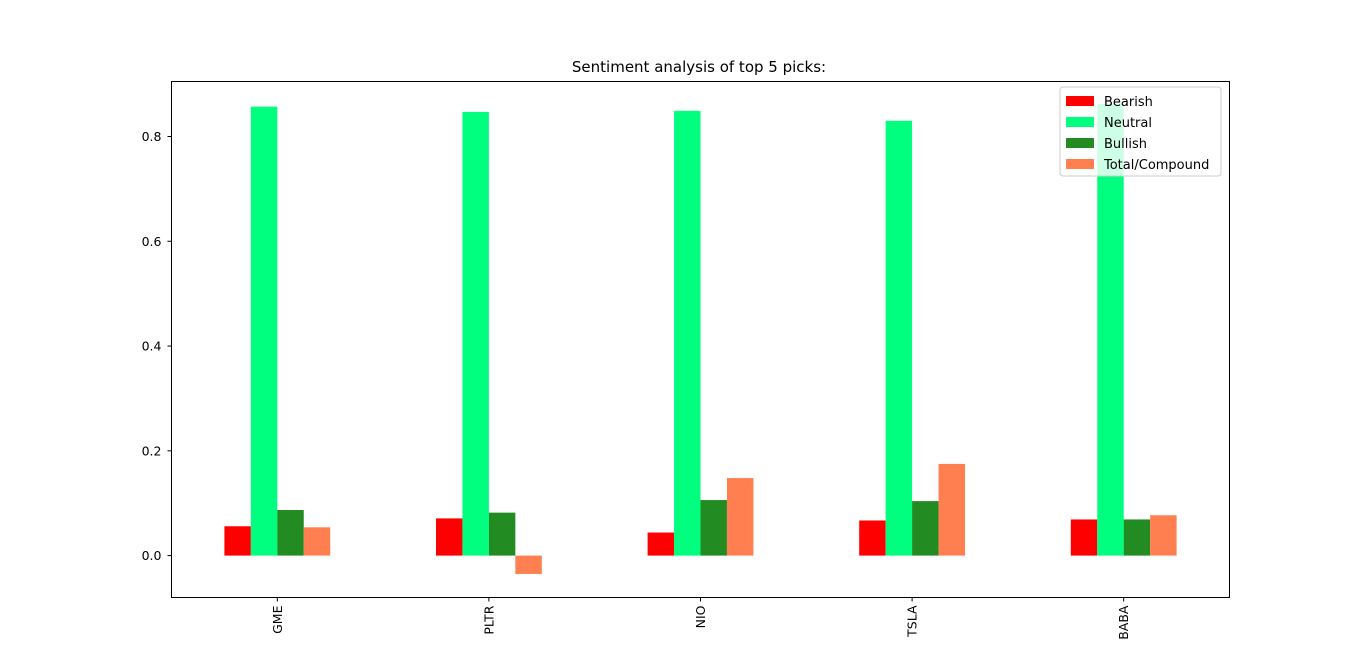  Describe the element at coordinates (1084, 537) in the screenshot. I see `bar-bearish-baba` at that location.